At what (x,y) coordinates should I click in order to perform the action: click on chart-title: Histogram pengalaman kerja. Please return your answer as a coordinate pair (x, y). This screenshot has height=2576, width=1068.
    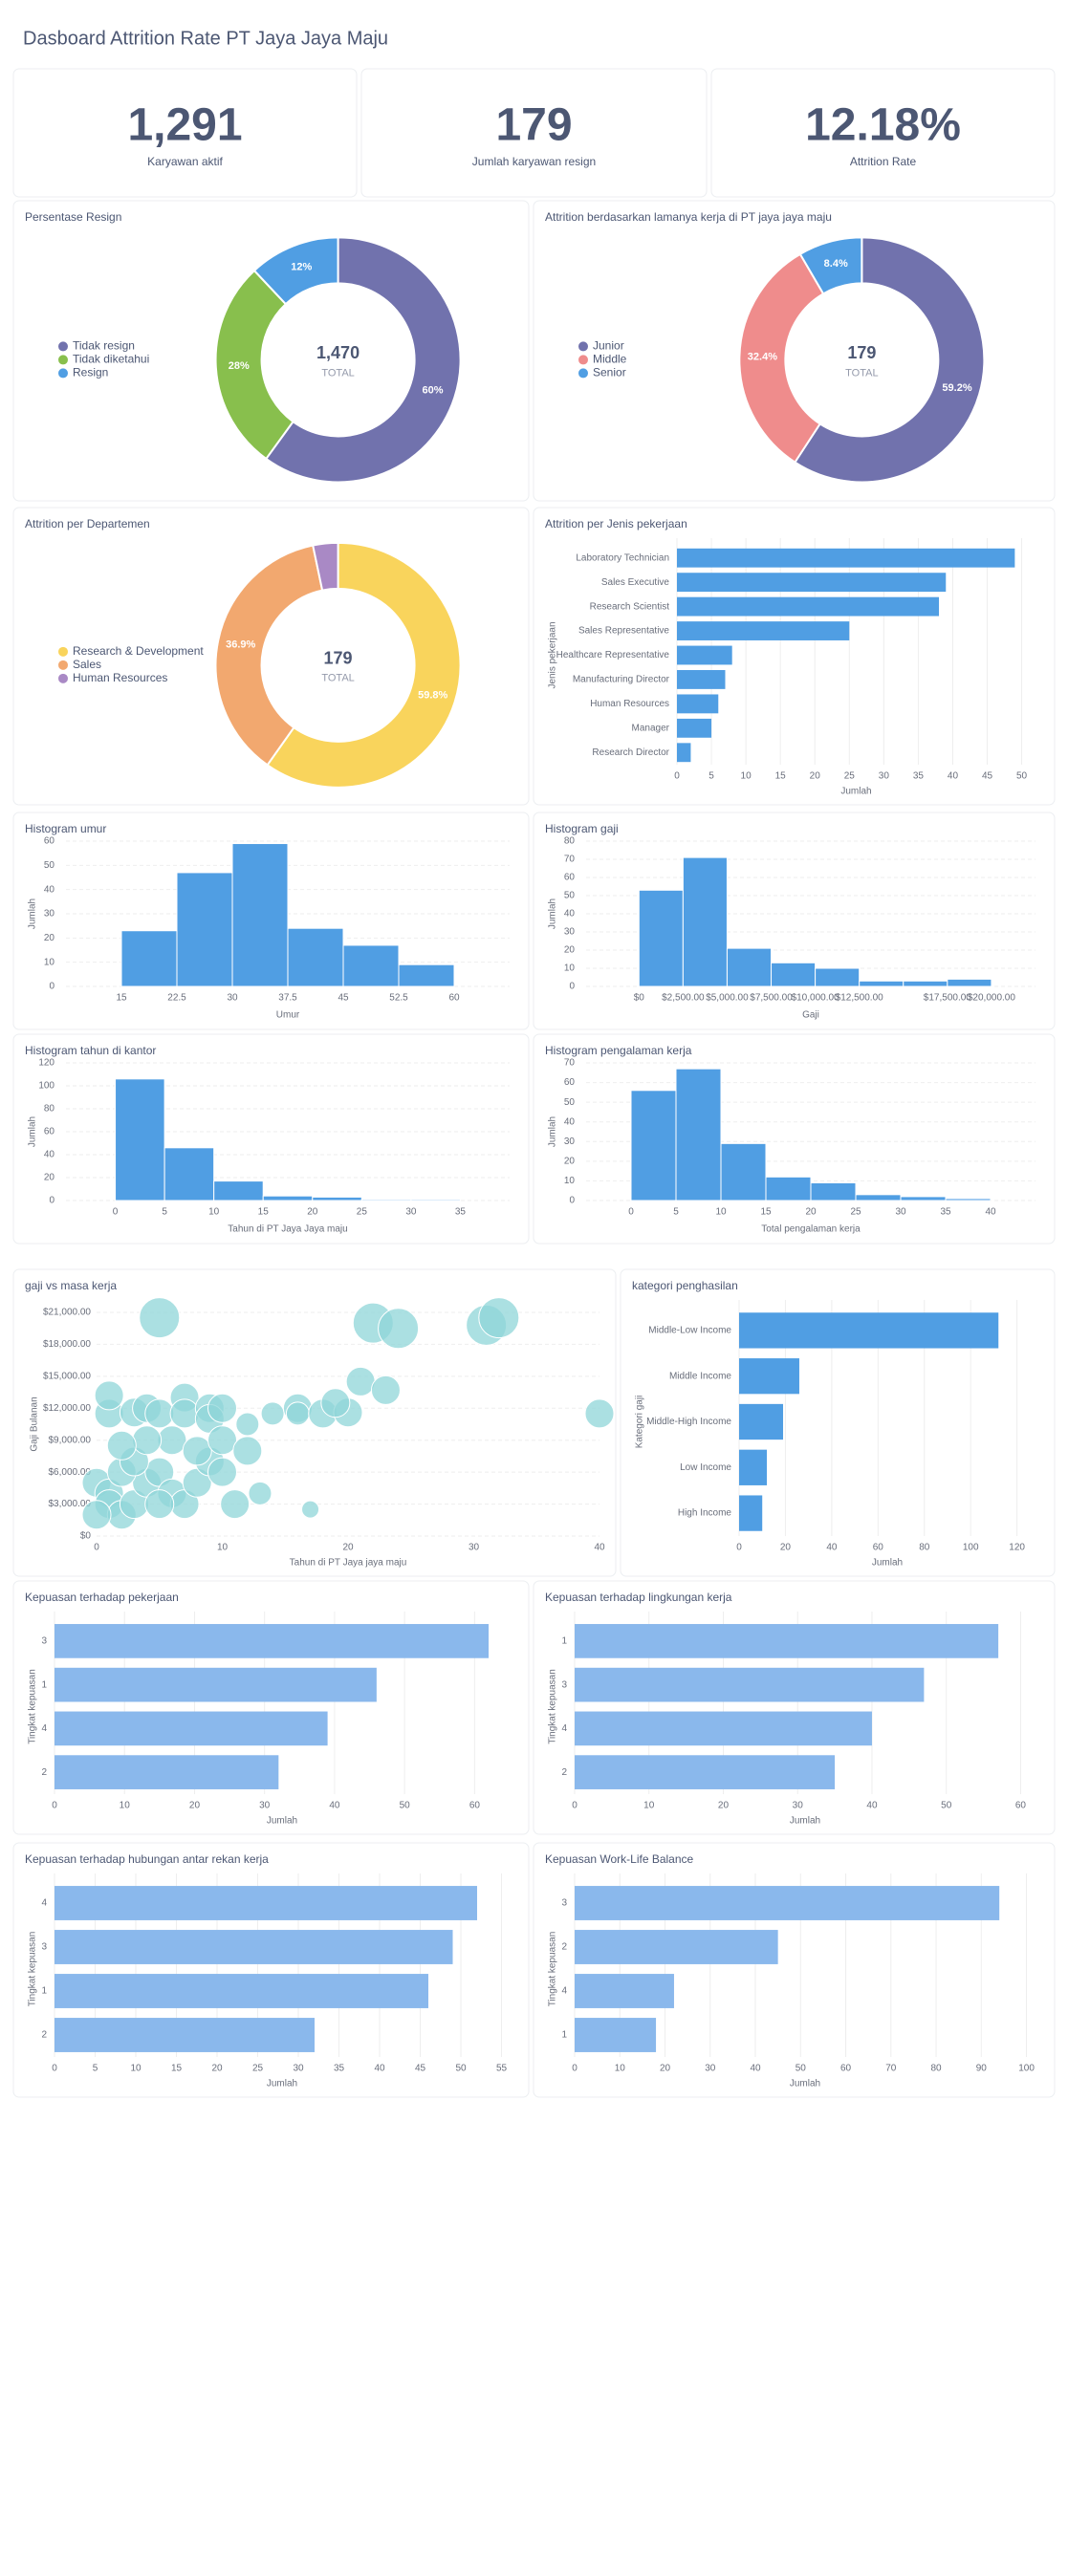
    Looking at the image, I should click on (619, 1050).